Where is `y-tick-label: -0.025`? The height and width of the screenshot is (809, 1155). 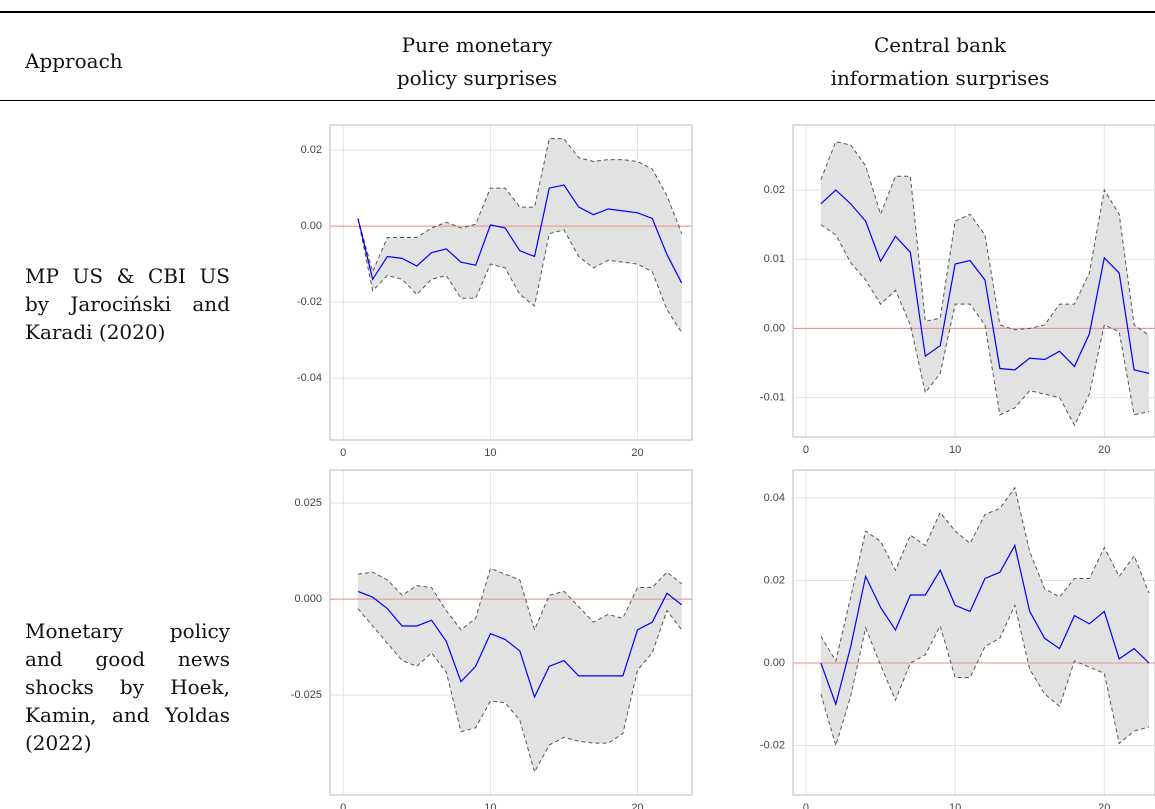
y-tick-label: -0.025 is located at coordinates (306, 695).